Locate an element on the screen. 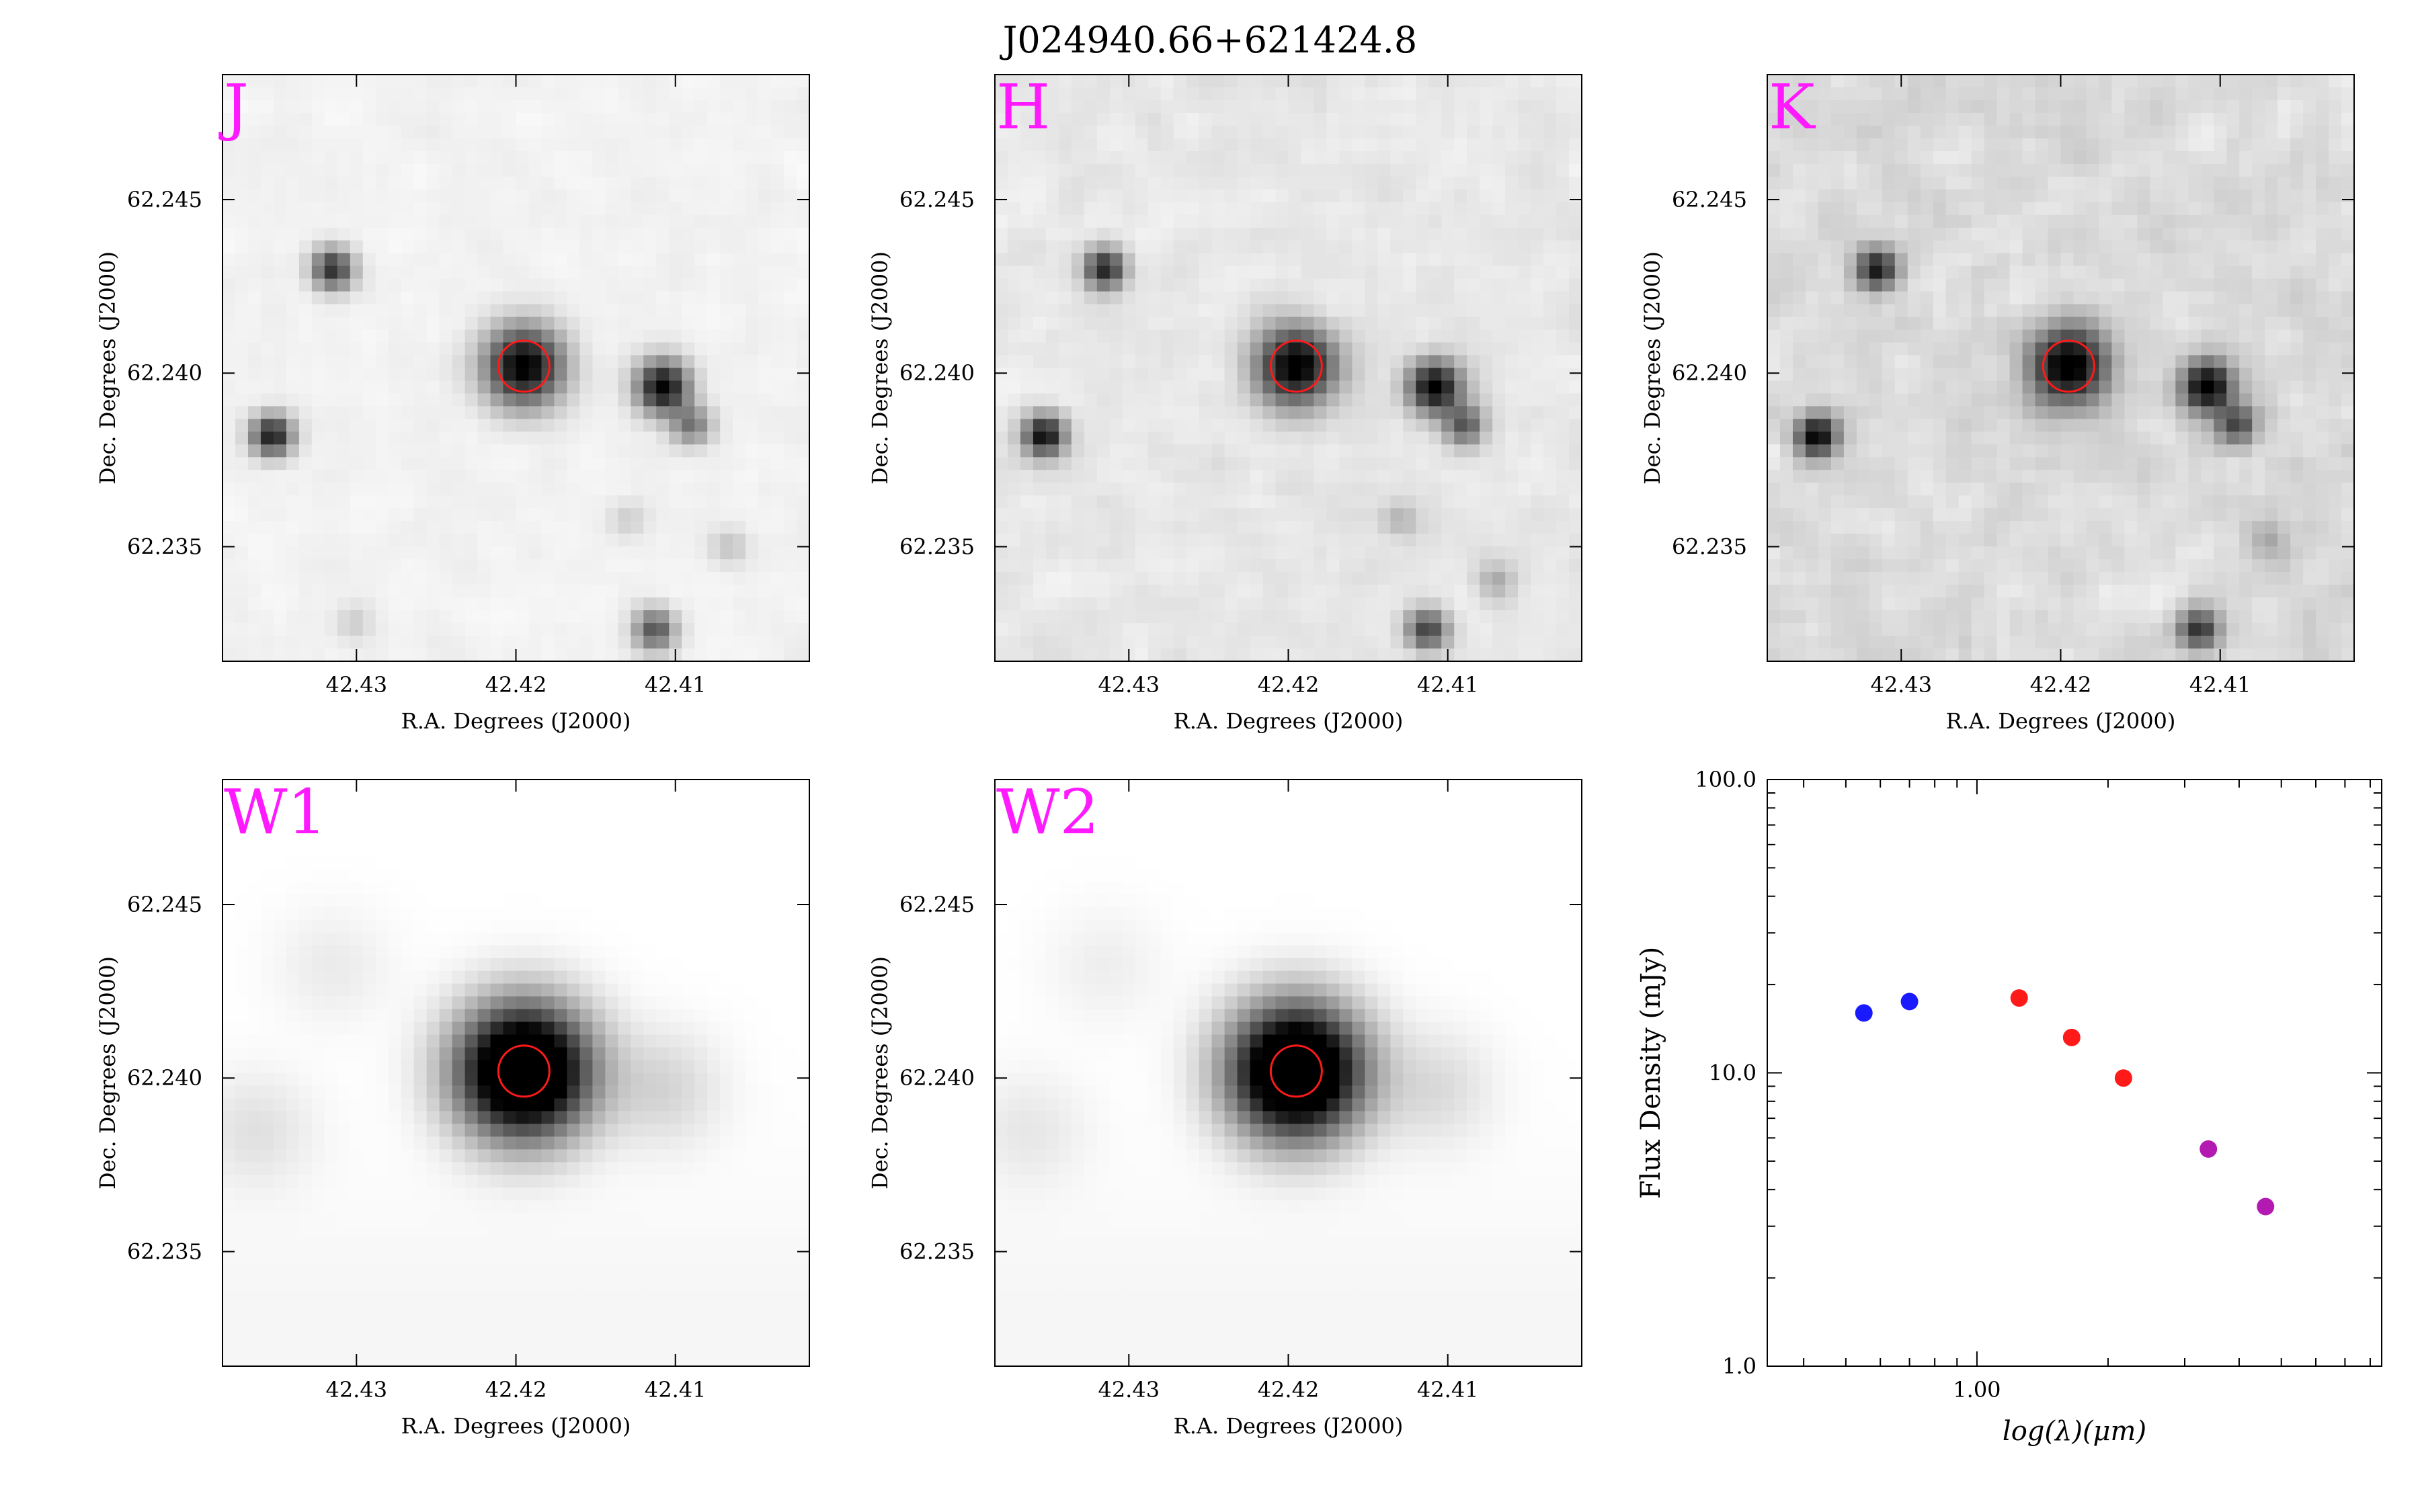 Image resolution: width=2420 pixels, height=1512 pixels. y-tick-label: 100.0 is located at coordinates (1726, 779).